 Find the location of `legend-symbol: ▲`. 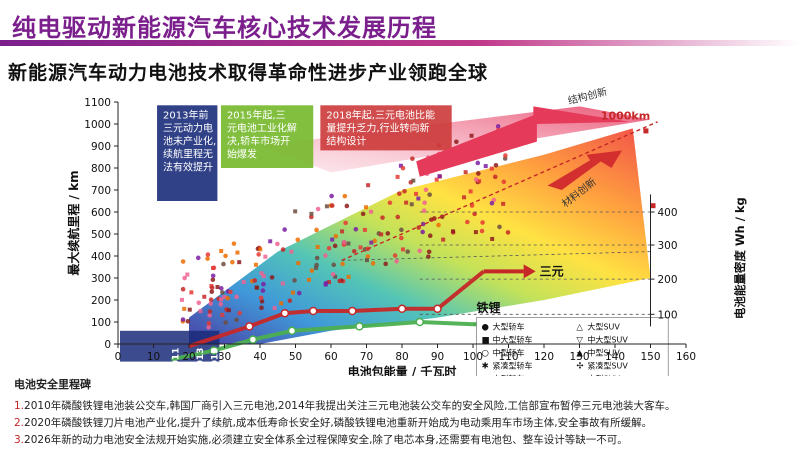

legend-symbol: ▲ is located at coordinates (579, 354).